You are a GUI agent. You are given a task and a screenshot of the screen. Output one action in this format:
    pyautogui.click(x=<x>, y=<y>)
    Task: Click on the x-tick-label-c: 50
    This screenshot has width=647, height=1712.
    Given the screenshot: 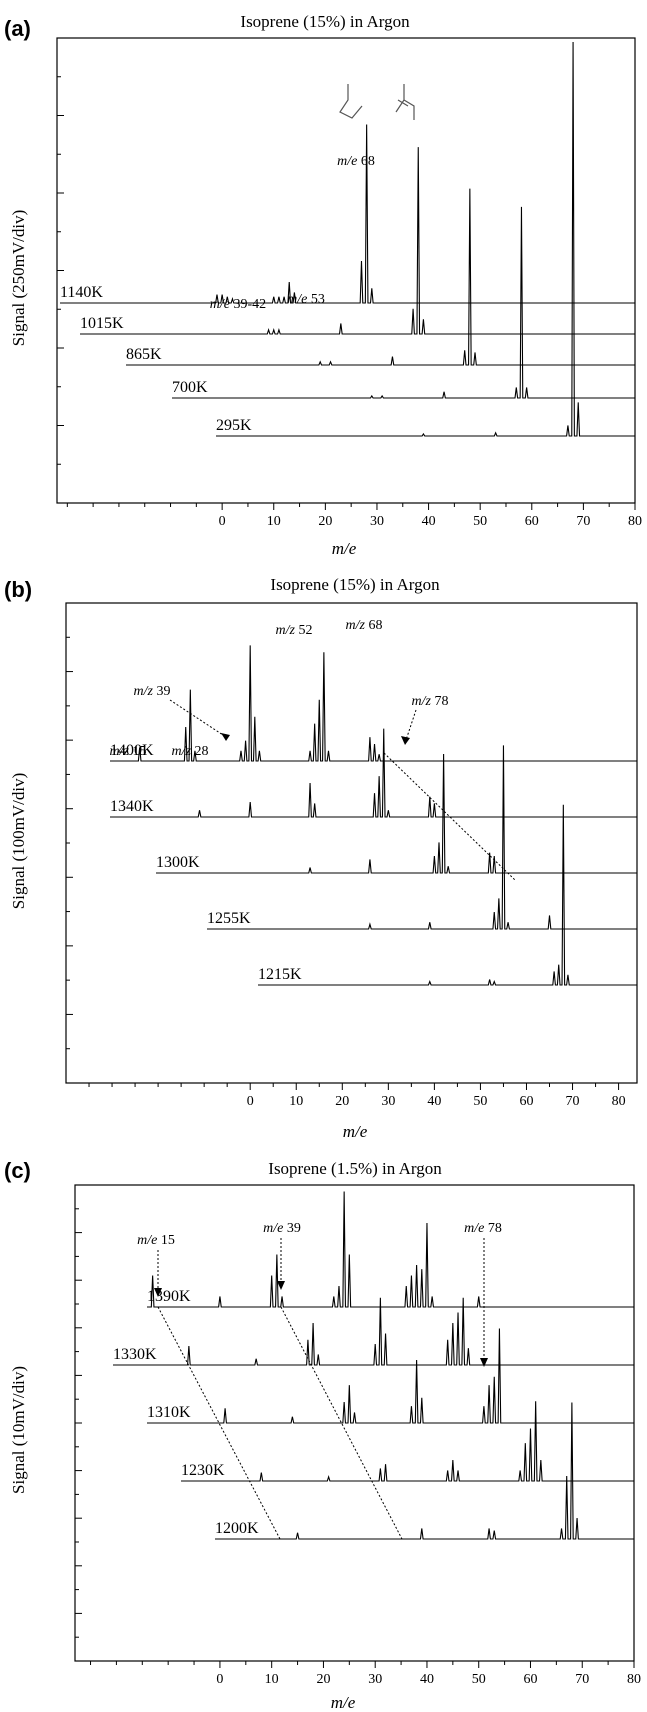 What is the action you would take?
    pyautogui.click(x=479, y=1679)
    